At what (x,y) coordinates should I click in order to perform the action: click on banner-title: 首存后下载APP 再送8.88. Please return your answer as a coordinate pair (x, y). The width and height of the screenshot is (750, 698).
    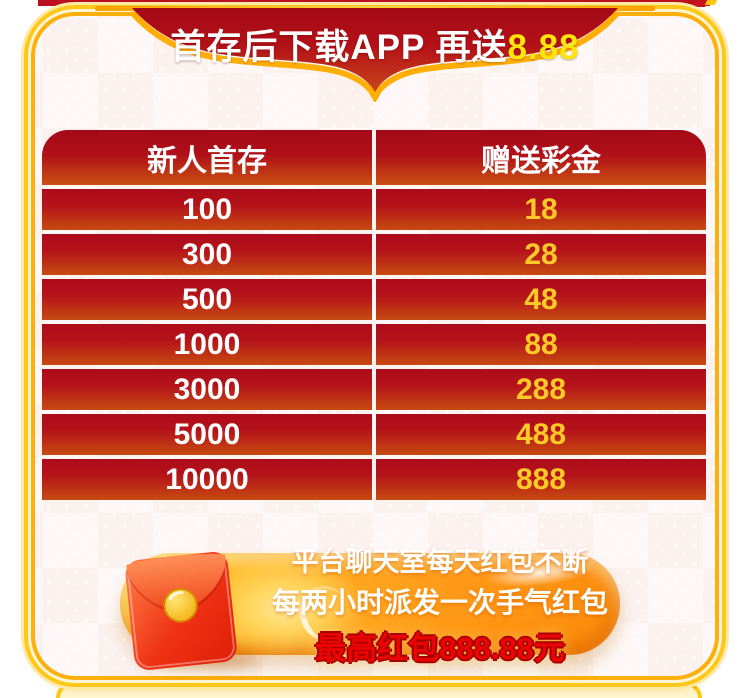
    Looking at the image, I should click on (375, 47).